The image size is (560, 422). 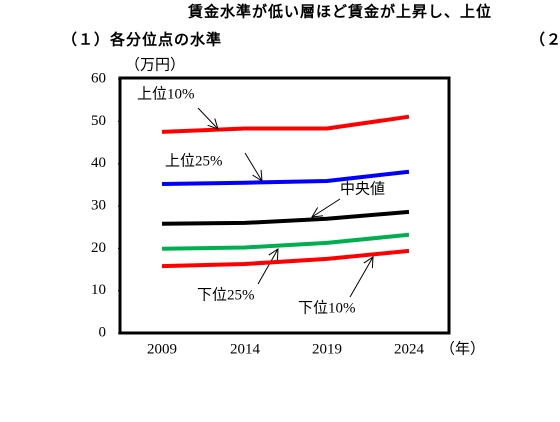 I want to click on y-tick-label: 40, so click(x=98, y=163).